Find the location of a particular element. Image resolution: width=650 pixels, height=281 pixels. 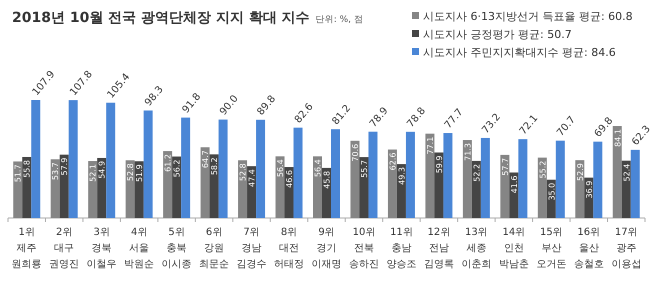

data-label: 62.6 is located at coordinates (393, 161).